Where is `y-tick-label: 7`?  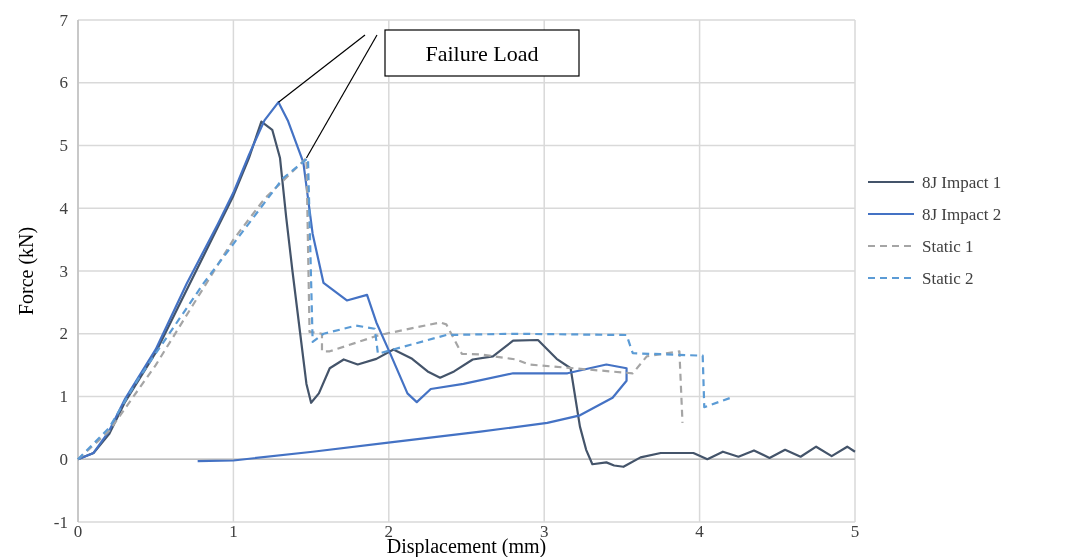 y-tick-label: 7 is located at coordinates (64, 20).